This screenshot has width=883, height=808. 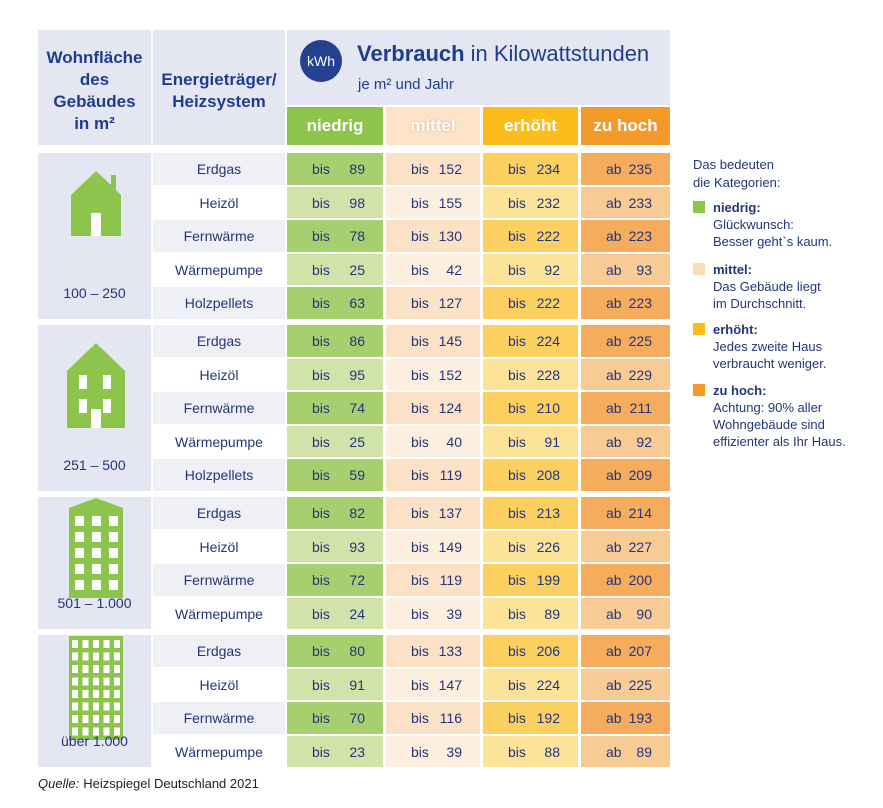 What do you see at coordinates (732, 269) in the screenshot?
I see `legend-name: mittel:` at bounding box center [732, 269].